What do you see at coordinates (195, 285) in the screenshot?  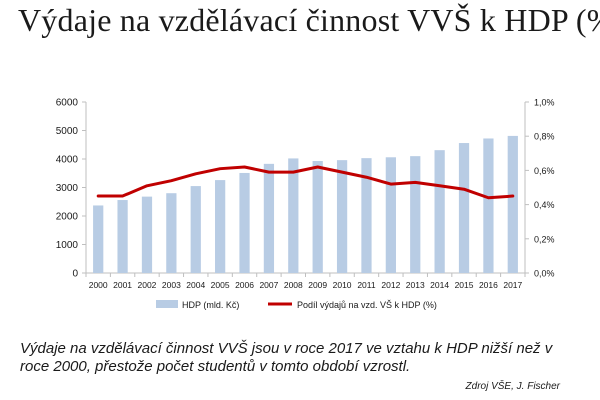 I see `x-tick-label: 2004` at bounding box center [195, 285].